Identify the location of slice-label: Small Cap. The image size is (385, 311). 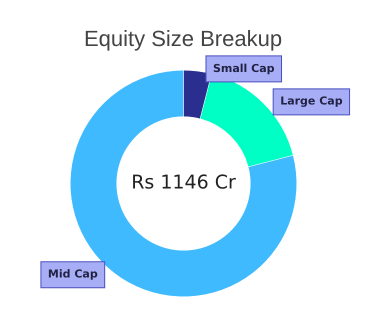
(243, 68).